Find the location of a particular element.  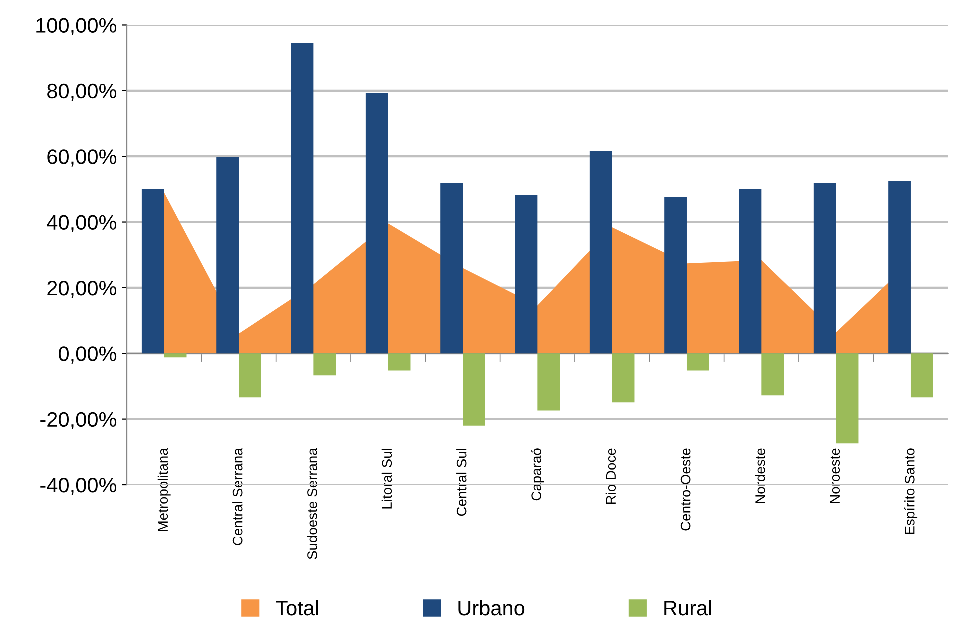

legend-label: Rural is located at coordinates (688, 608).